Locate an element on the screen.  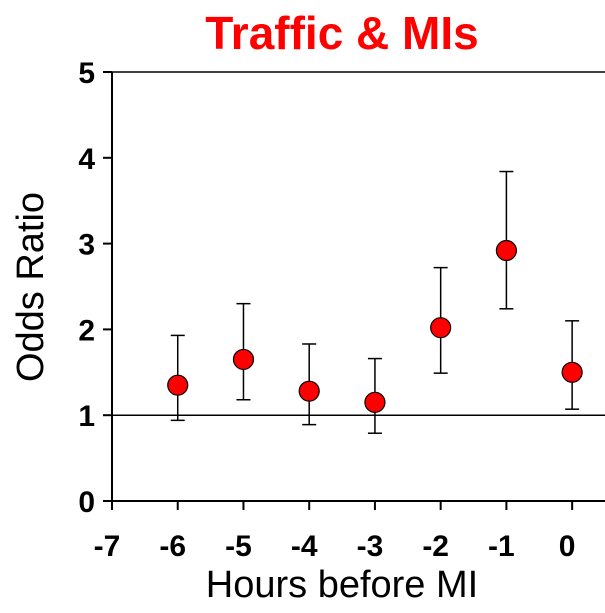
y-tick-label: 1 is located at coordinates (86, 416).